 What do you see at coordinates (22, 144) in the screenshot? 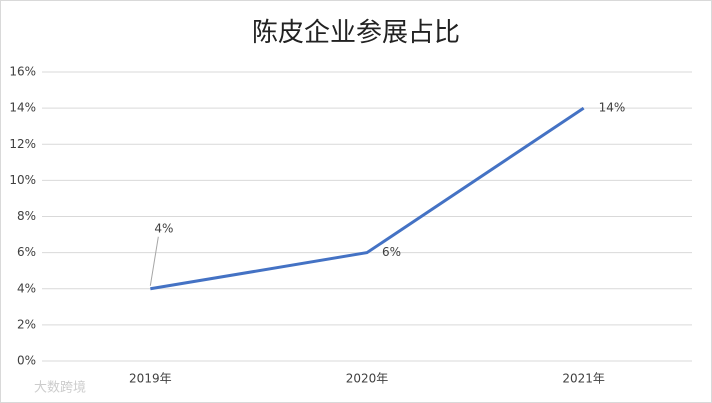
I see `y-tick-label: 12%` at bounding box center [22, 144].